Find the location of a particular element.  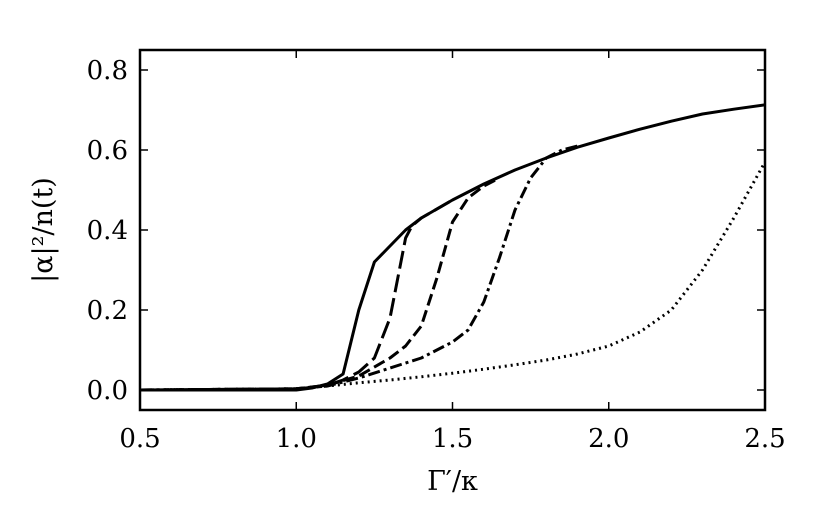

y-tick-label: 0.8 is located at coordinates (107, 71).